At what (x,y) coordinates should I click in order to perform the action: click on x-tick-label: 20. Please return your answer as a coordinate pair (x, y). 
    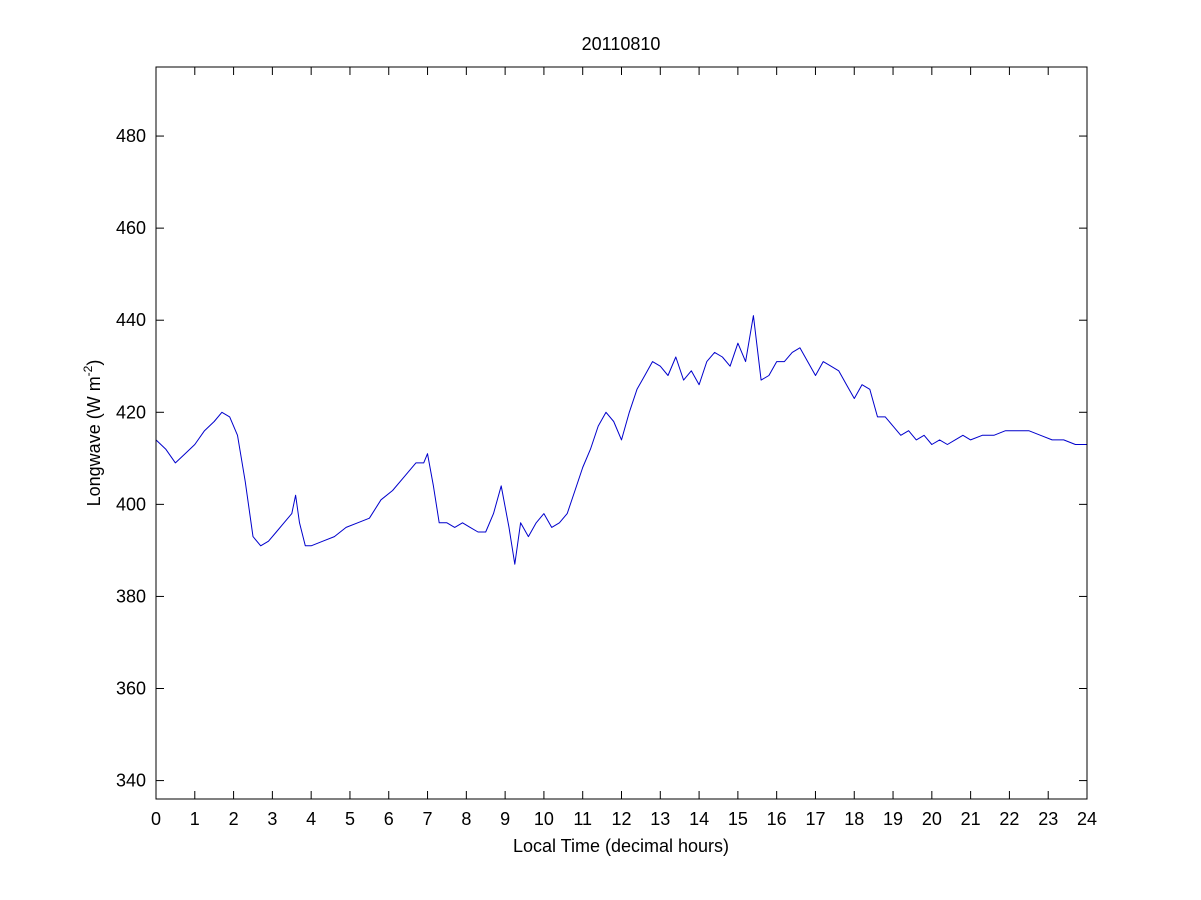
    Looking at the image, I should click on (932, 819).